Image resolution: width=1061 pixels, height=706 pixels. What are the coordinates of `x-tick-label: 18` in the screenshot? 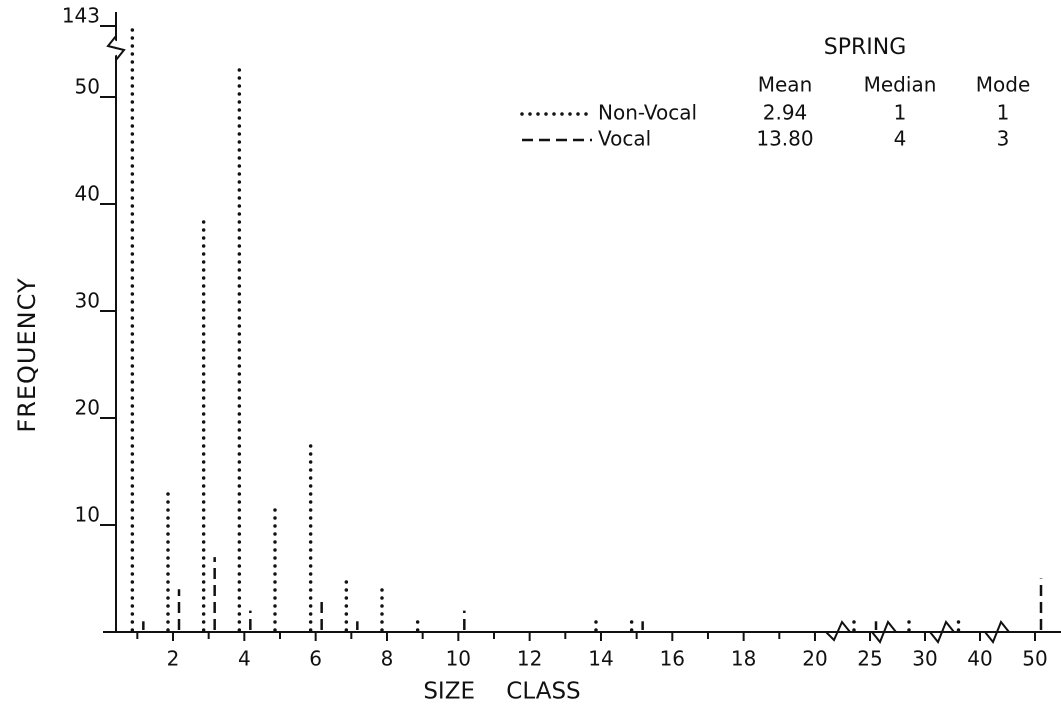 It's located at (743, 659).